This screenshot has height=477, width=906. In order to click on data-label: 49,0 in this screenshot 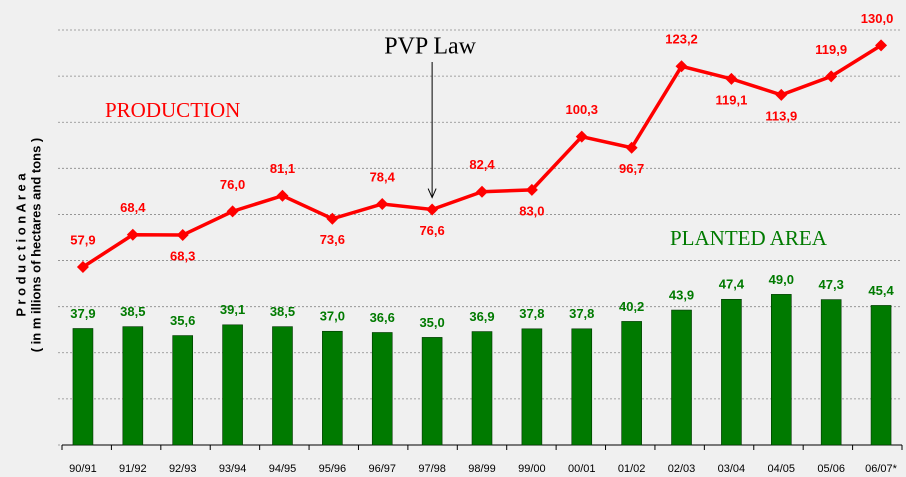, I will do `click(781, 279)`.